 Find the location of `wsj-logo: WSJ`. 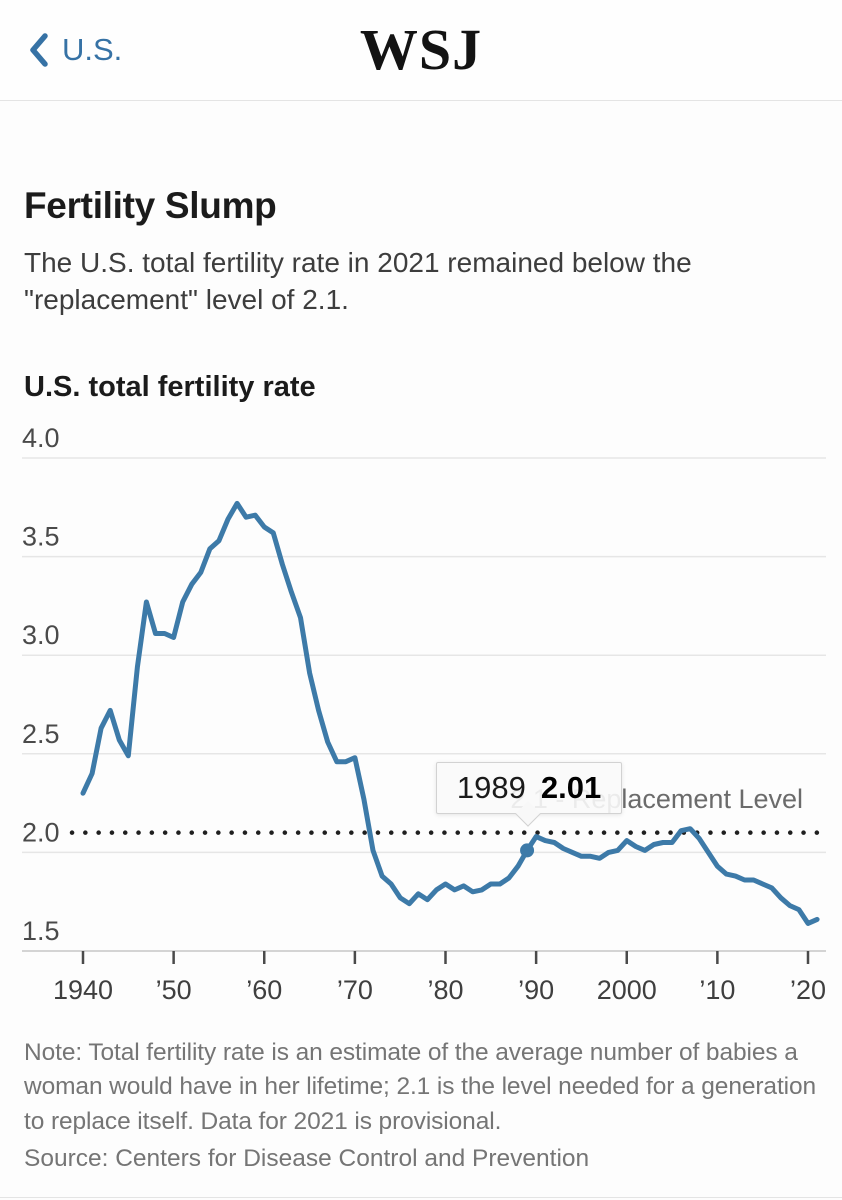

wsj-logo: WSJ is located at coordinates (421, 49).